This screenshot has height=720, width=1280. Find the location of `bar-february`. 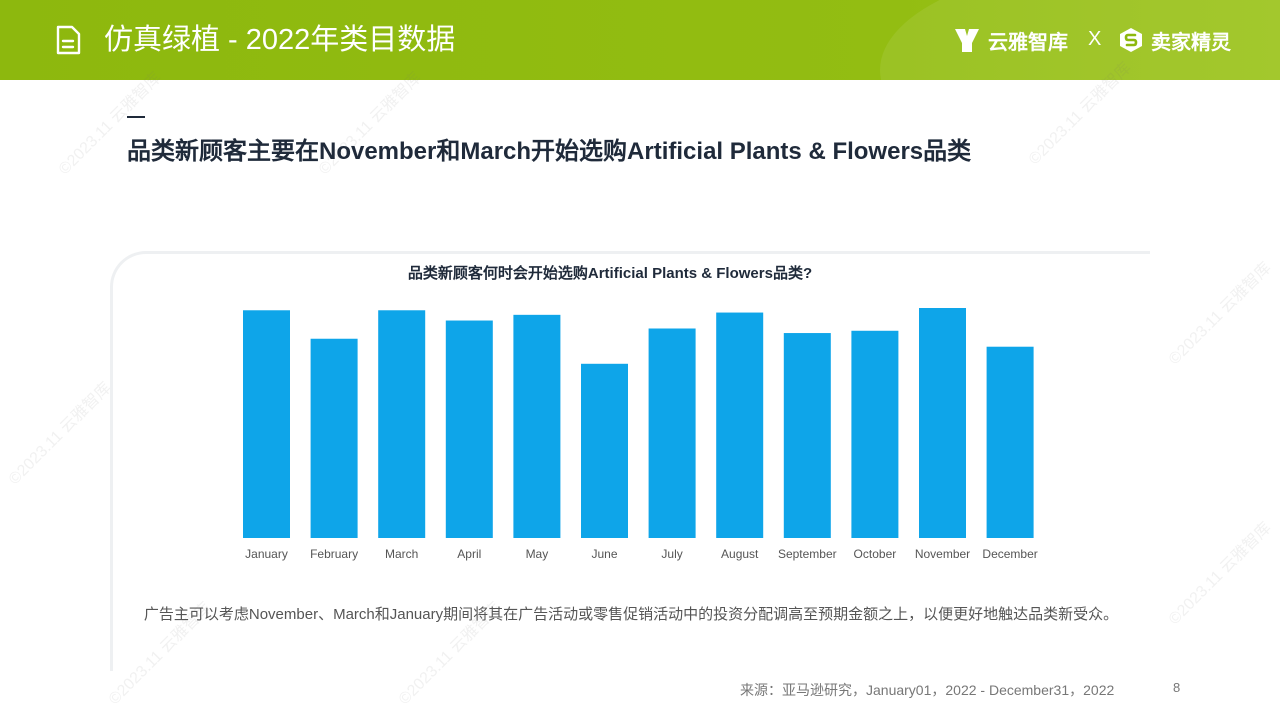

bar-february is located at coordinates (334, 438).